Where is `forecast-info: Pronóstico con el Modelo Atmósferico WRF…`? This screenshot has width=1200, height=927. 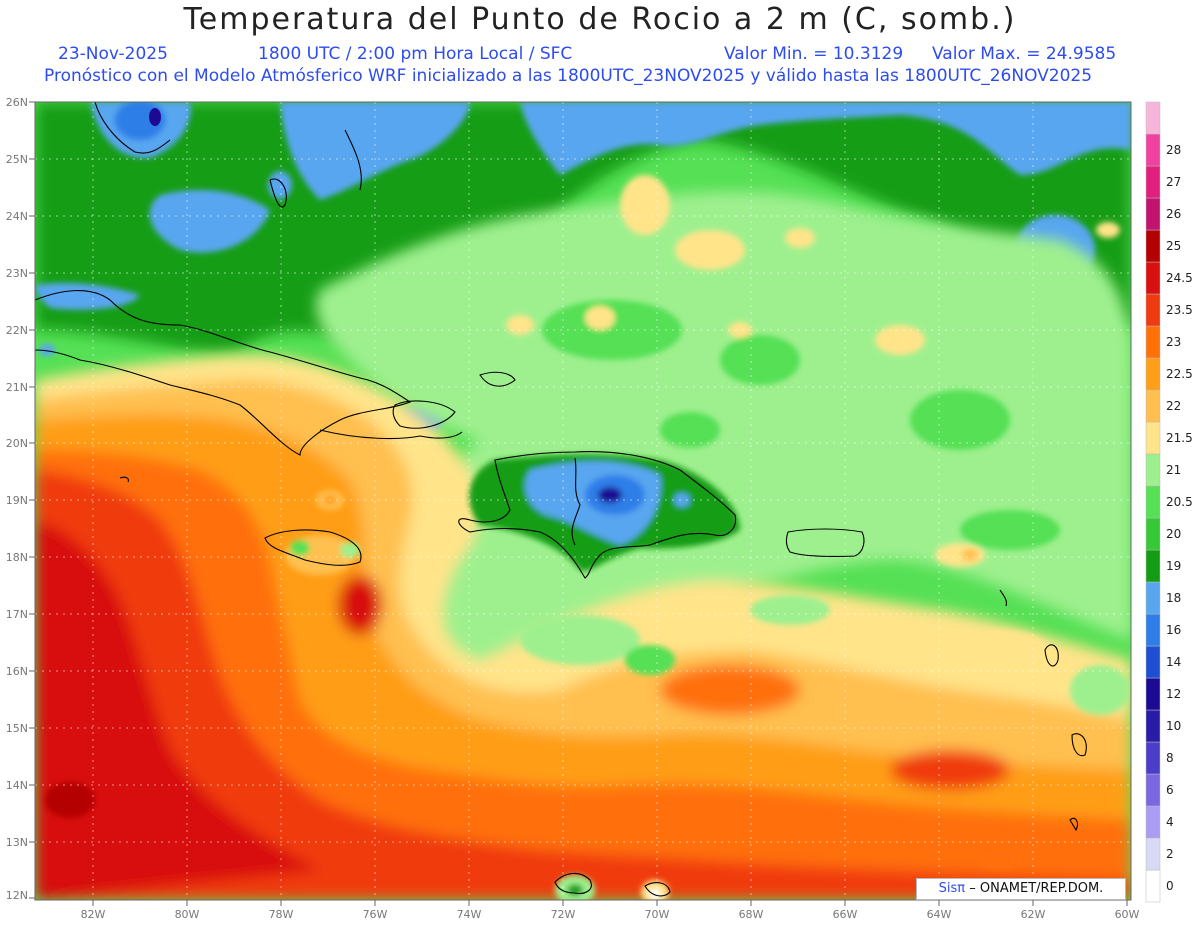
forecast-info: Pronóstico con el Modelo Atmósferico WRF… is located at coordinates (568, 76).